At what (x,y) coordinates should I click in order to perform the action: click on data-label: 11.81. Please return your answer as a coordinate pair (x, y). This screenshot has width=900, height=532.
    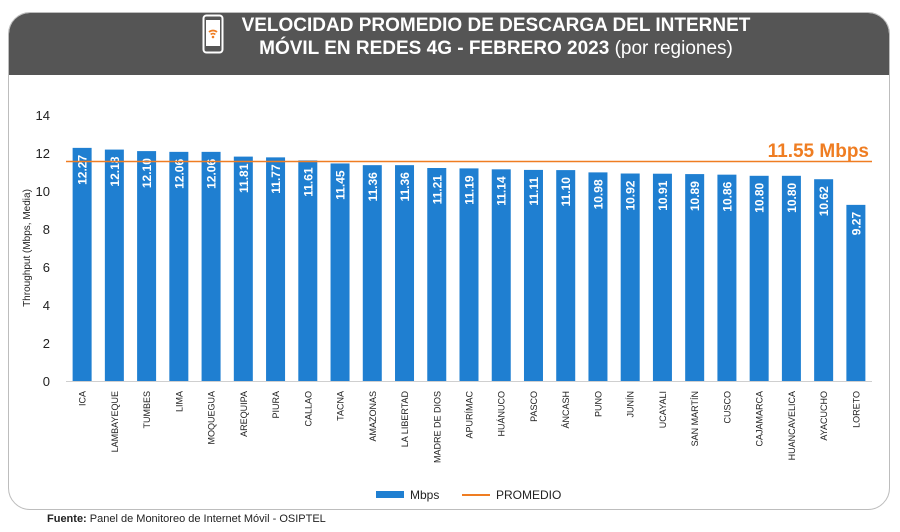
    Looking at the image, I should click on (244, 178).